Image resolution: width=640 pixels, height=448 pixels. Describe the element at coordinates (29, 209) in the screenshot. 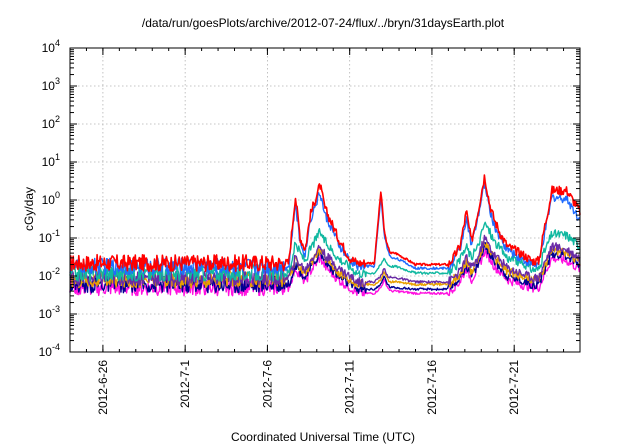

I see `y-axis-label: cGy/day` at that location.